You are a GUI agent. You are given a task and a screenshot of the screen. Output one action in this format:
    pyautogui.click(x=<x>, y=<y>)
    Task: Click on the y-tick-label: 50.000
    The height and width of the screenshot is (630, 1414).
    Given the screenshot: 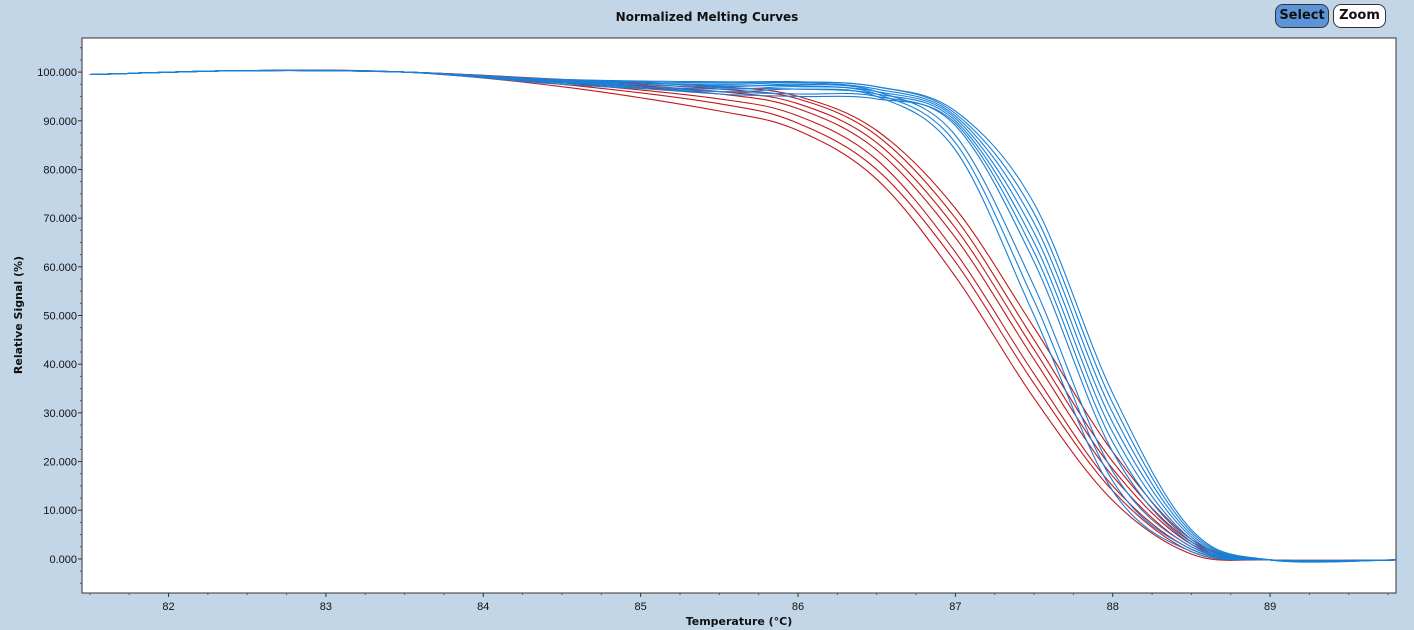 What is the action you would take?
    pyautogui.click(x=60, y=317)
    